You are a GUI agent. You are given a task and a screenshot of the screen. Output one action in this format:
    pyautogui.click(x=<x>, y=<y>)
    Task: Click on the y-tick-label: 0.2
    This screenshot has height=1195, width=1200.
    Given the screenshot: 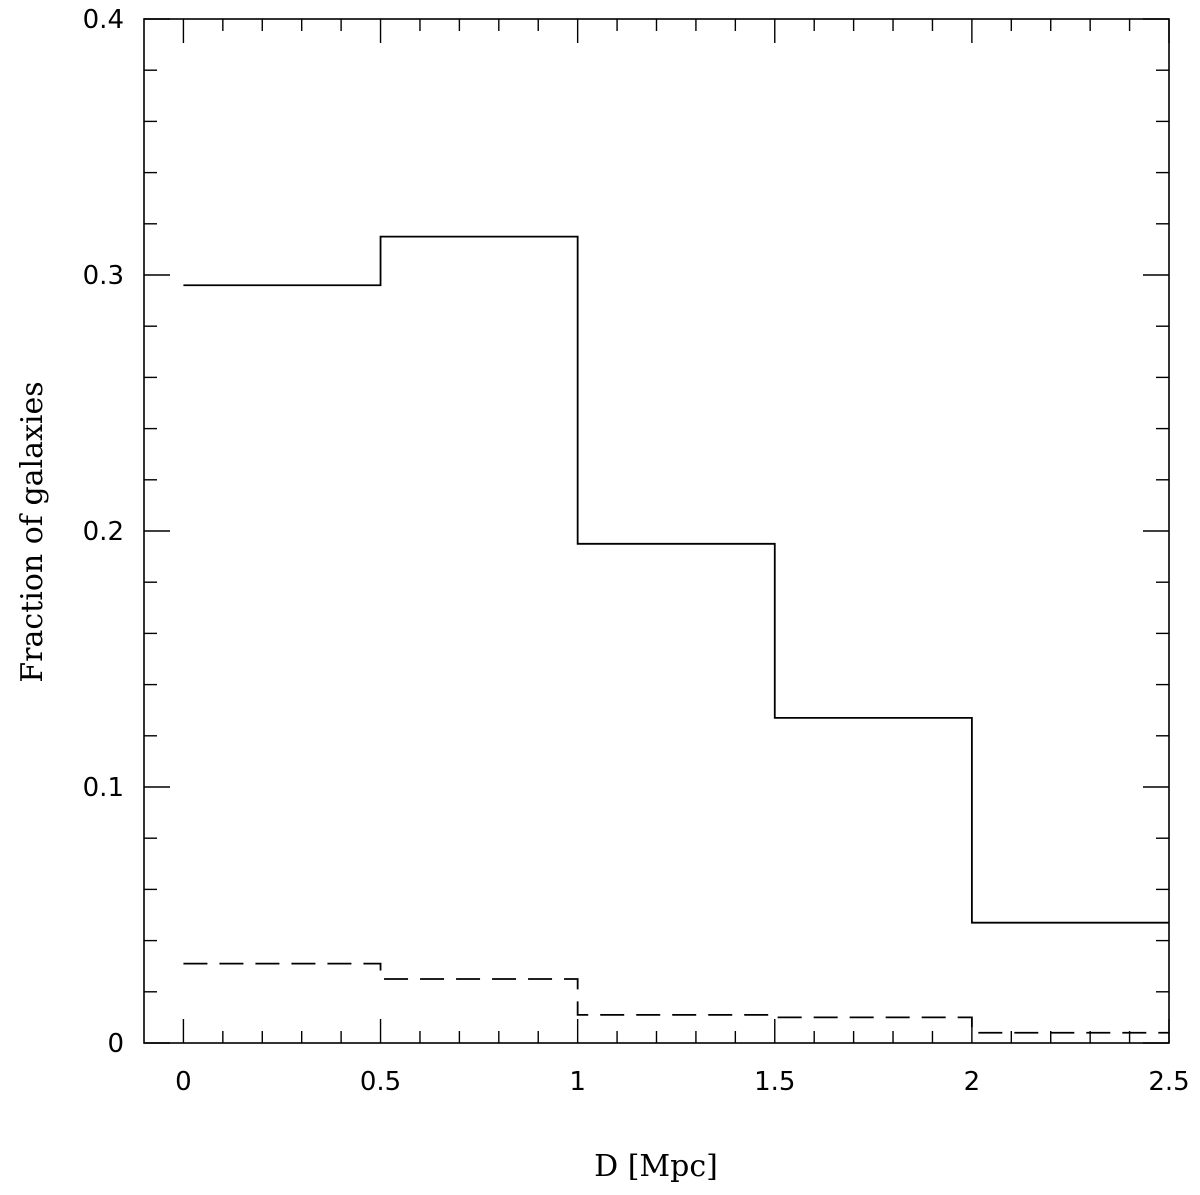 What is the action you would take?
    pyautogui.click(x=103, y=532)
    